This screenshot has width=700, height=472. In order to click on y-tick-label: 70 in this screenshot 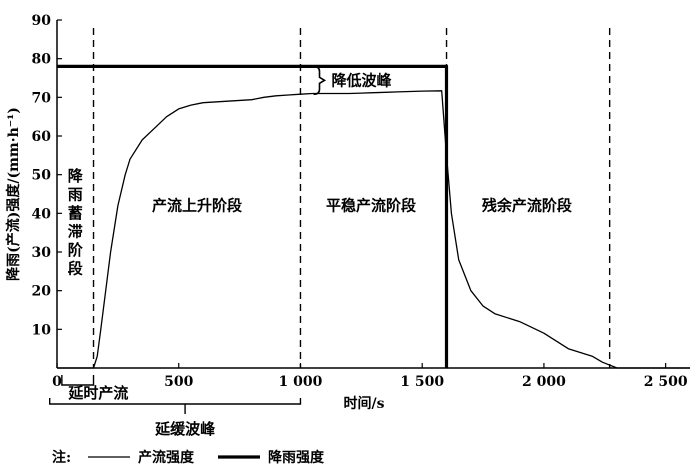, I will do `click(42, 98)`.